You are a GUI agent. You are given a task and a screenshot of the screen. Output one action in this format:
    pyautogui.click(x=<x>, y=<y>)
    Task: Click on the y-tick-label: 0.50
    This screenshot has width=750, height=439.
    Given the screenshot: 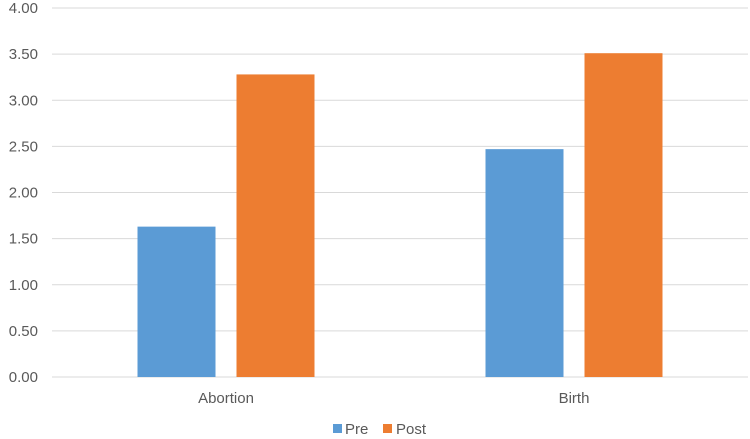 What is the action you would take?
    pyautogui.click(x=23, y=331)
    